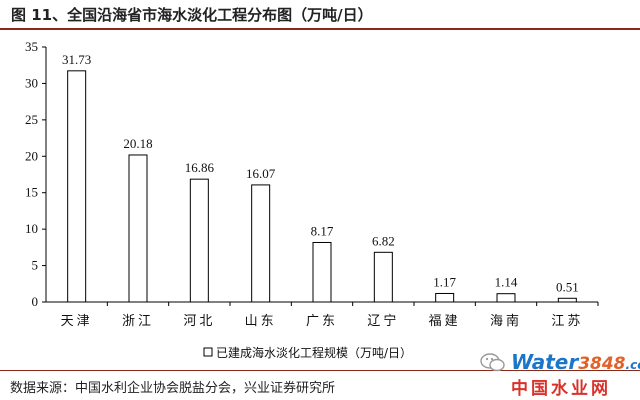 The width and height of the screenshot is (640, 400). What do you see at coordinates (192, 14) in the screenshot?
I see `figure-title: 图 11、全国沿海省市海水淡化工程分布图（万吨/日）` at bounding box center [192, 14].